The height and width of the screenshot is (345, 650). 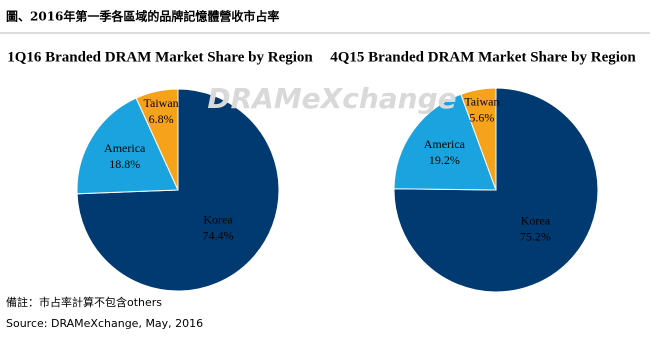 What do you see at coordinates (483, 57) in the screenshot?
I see `chart-title: 4Q15 Branded DRAM Market Share by Region` at bounding box center [483, 57].